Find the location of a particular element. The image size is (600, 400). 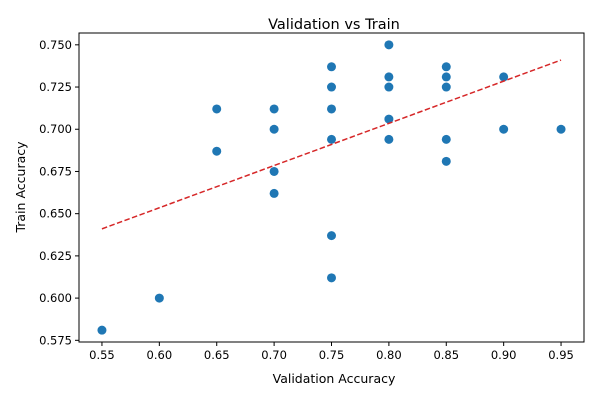

x-tick-label-6: 0.85 is located at coordinates (446, 355).